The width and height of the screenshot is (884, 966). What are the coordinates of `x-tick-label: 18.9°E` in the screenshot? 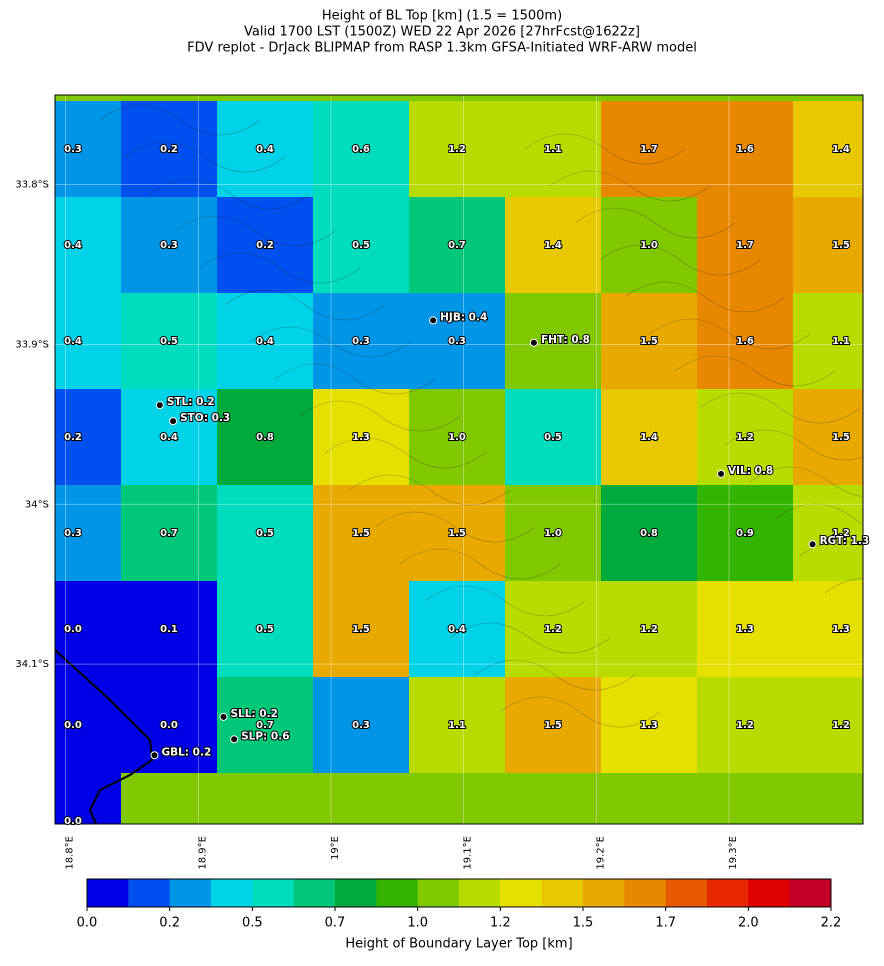 It's located at (202, 853).